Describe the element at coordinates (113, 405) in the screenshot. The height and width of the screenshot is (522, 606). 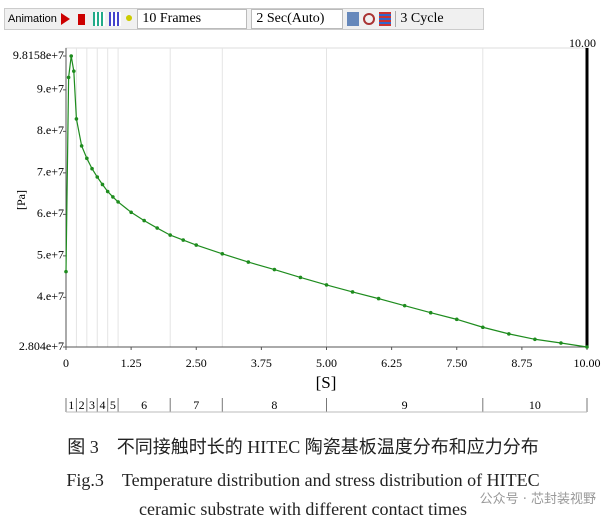
I see `frame-label: 5` at that location.